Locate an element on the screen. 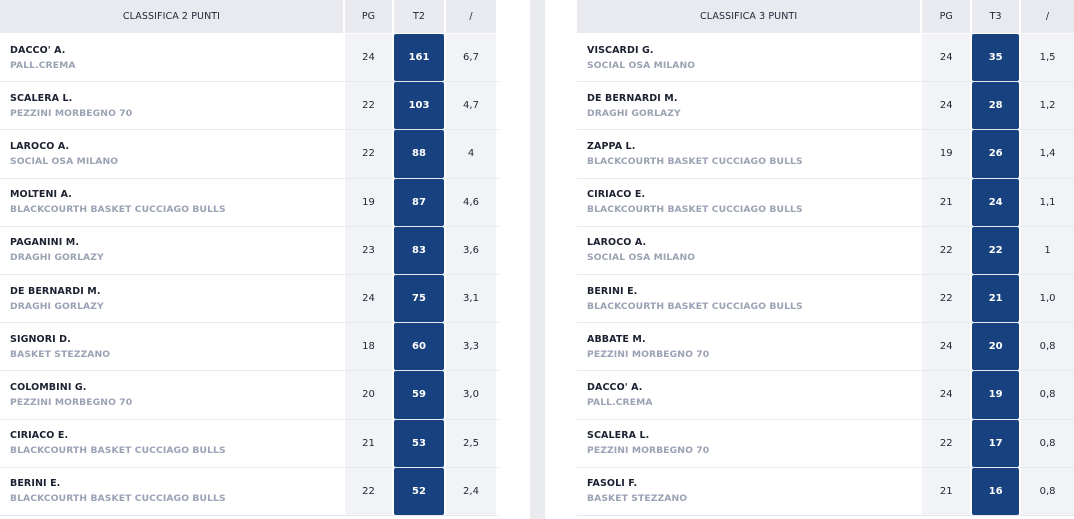 This screenshot has width=1074, height=519. table-row: LAROCO A. SOCIAL OSA MILANO 22 22 1 is located at coordinates (825, 250).